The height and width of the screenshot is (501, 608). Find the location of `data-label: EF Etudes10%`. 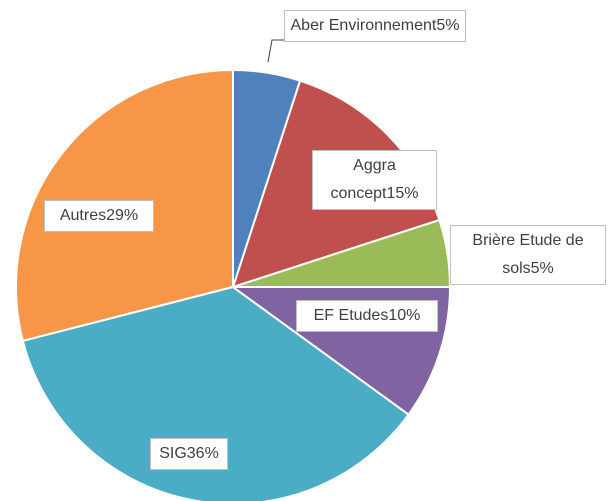

data-label: EF Etudes10% is located at coordinates (367, 316).